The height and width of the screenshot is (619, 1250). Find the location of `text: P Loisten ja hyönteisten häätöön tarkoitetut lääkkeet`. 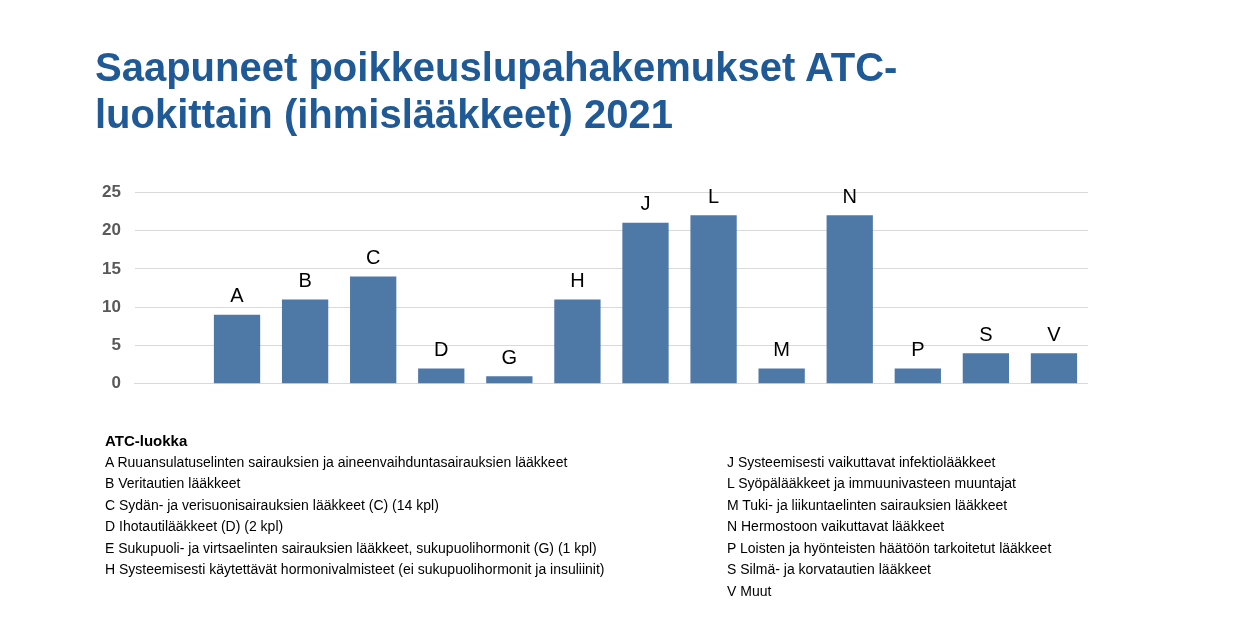

text: P Loisten ja hyönteisten häätöön tarkoitetut lääkkeet is located at coordinates (890, 548).